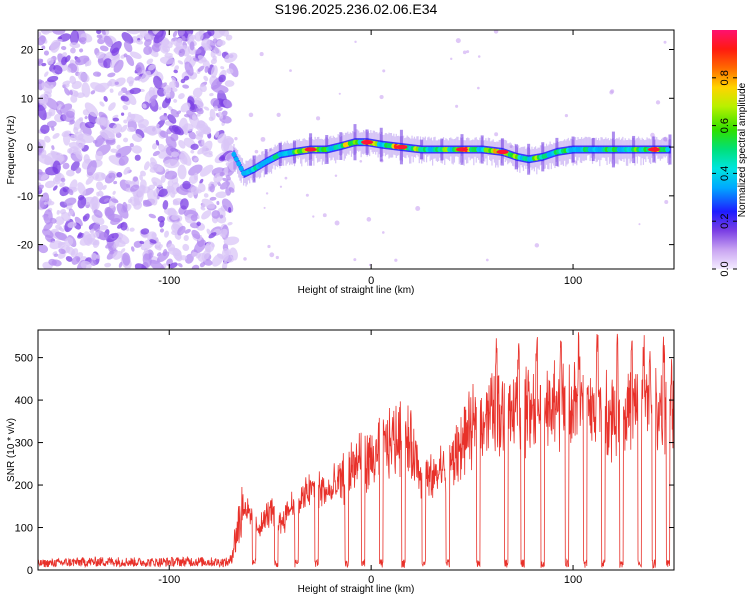  Describe the element at coordinates (25, 246) in the screenshot. I see `y-tick-label: -20` at that location.